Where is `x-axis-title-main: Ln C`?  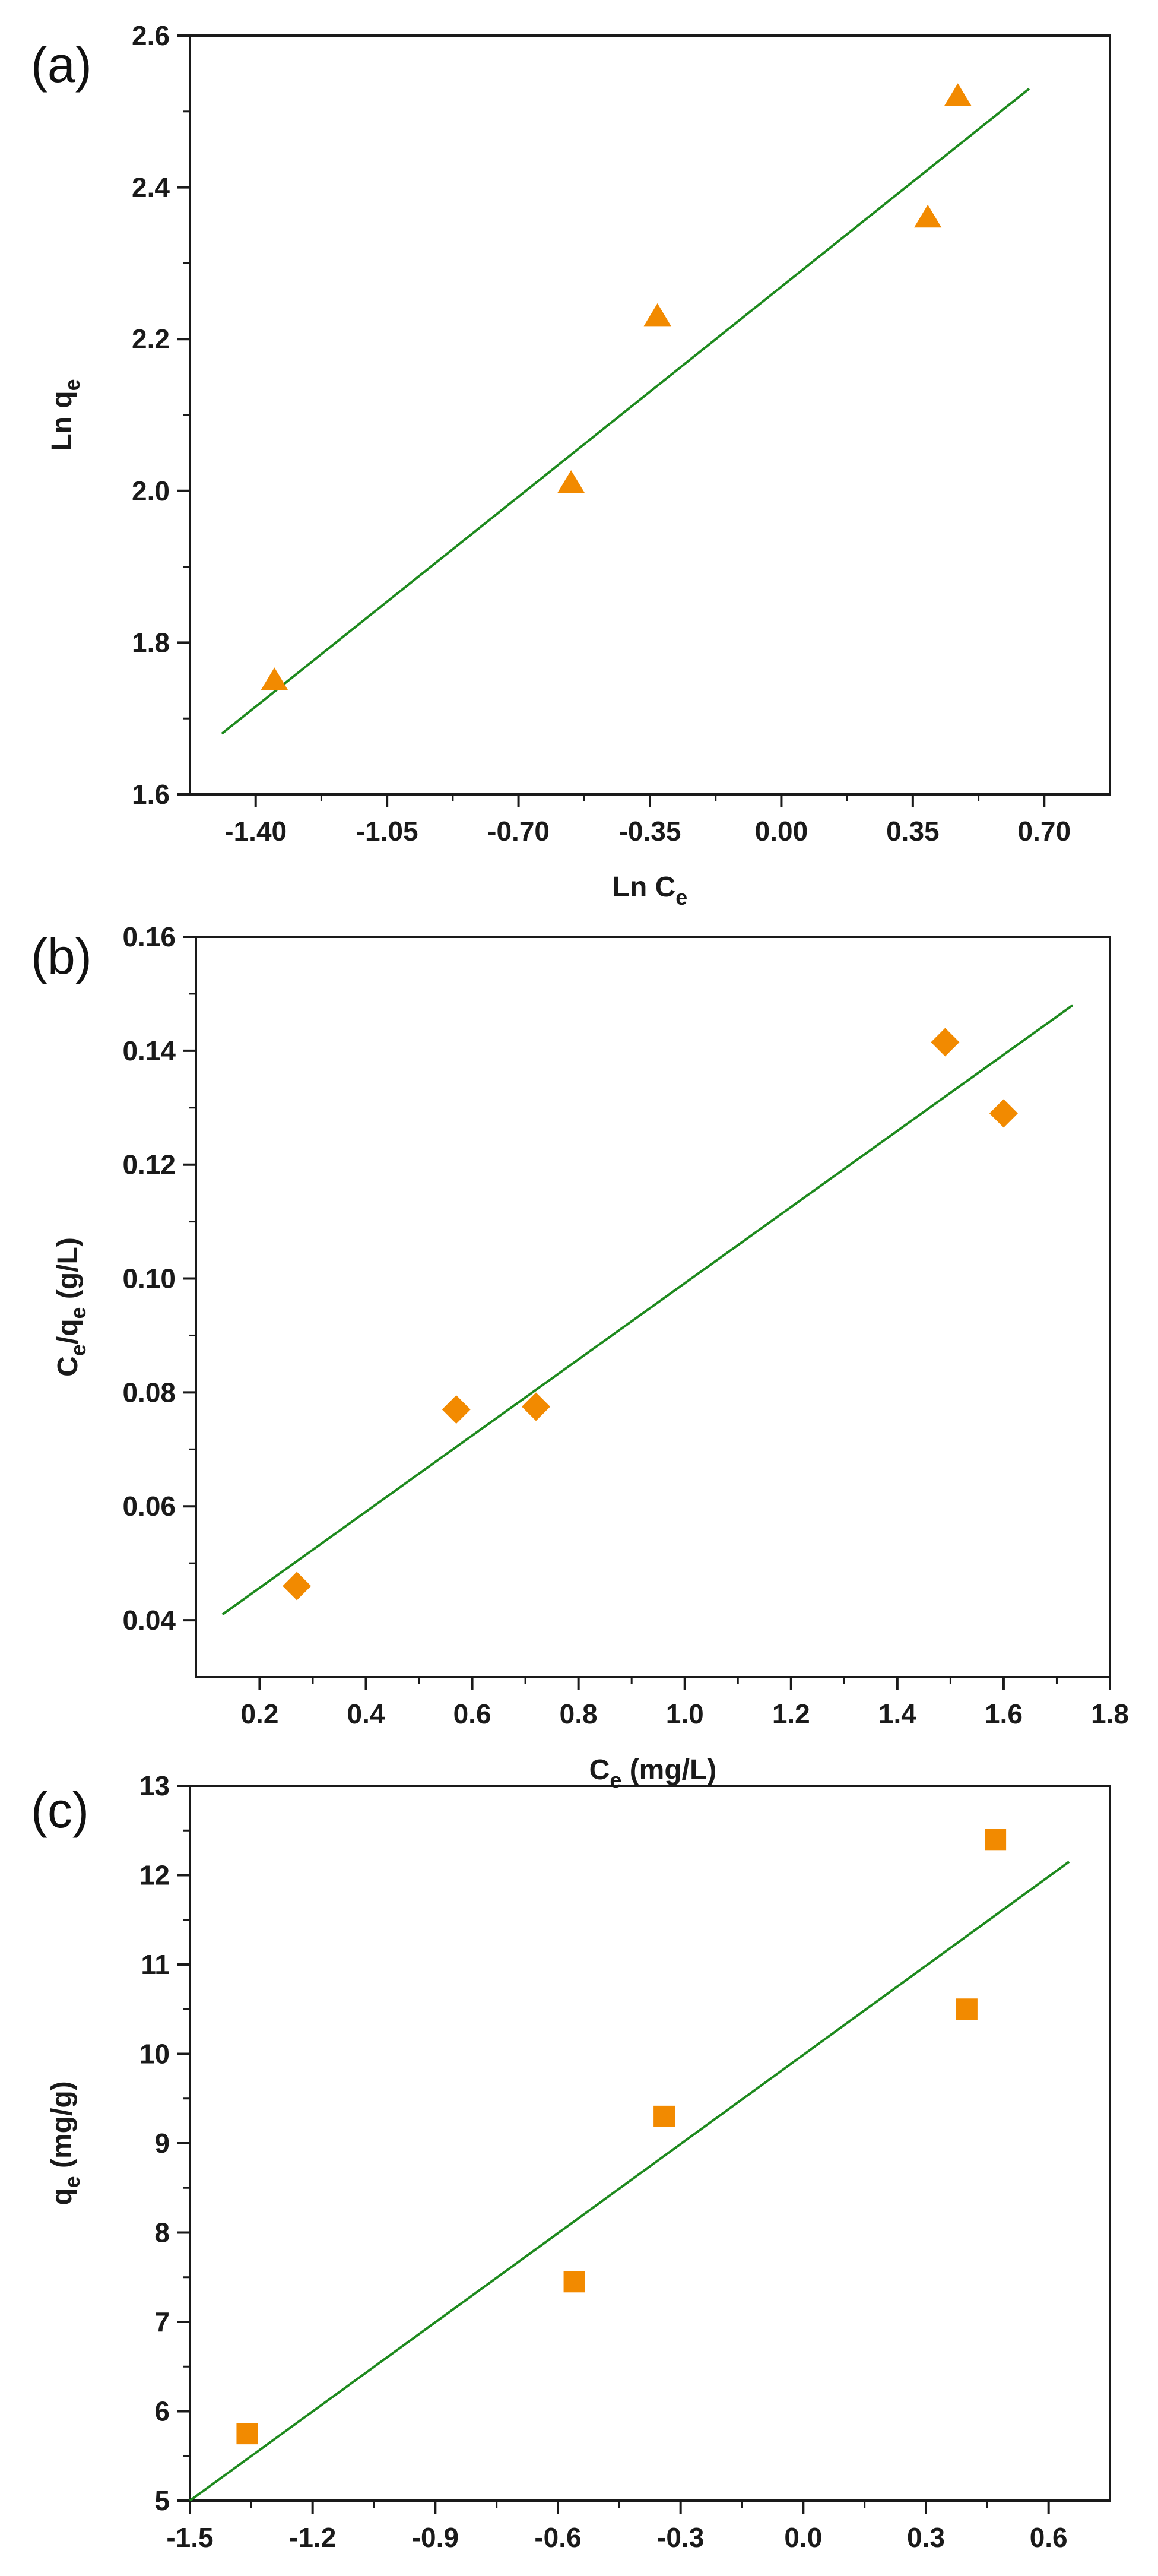 x-axis-title-main: Ln C is located at coordinates (644, 888).